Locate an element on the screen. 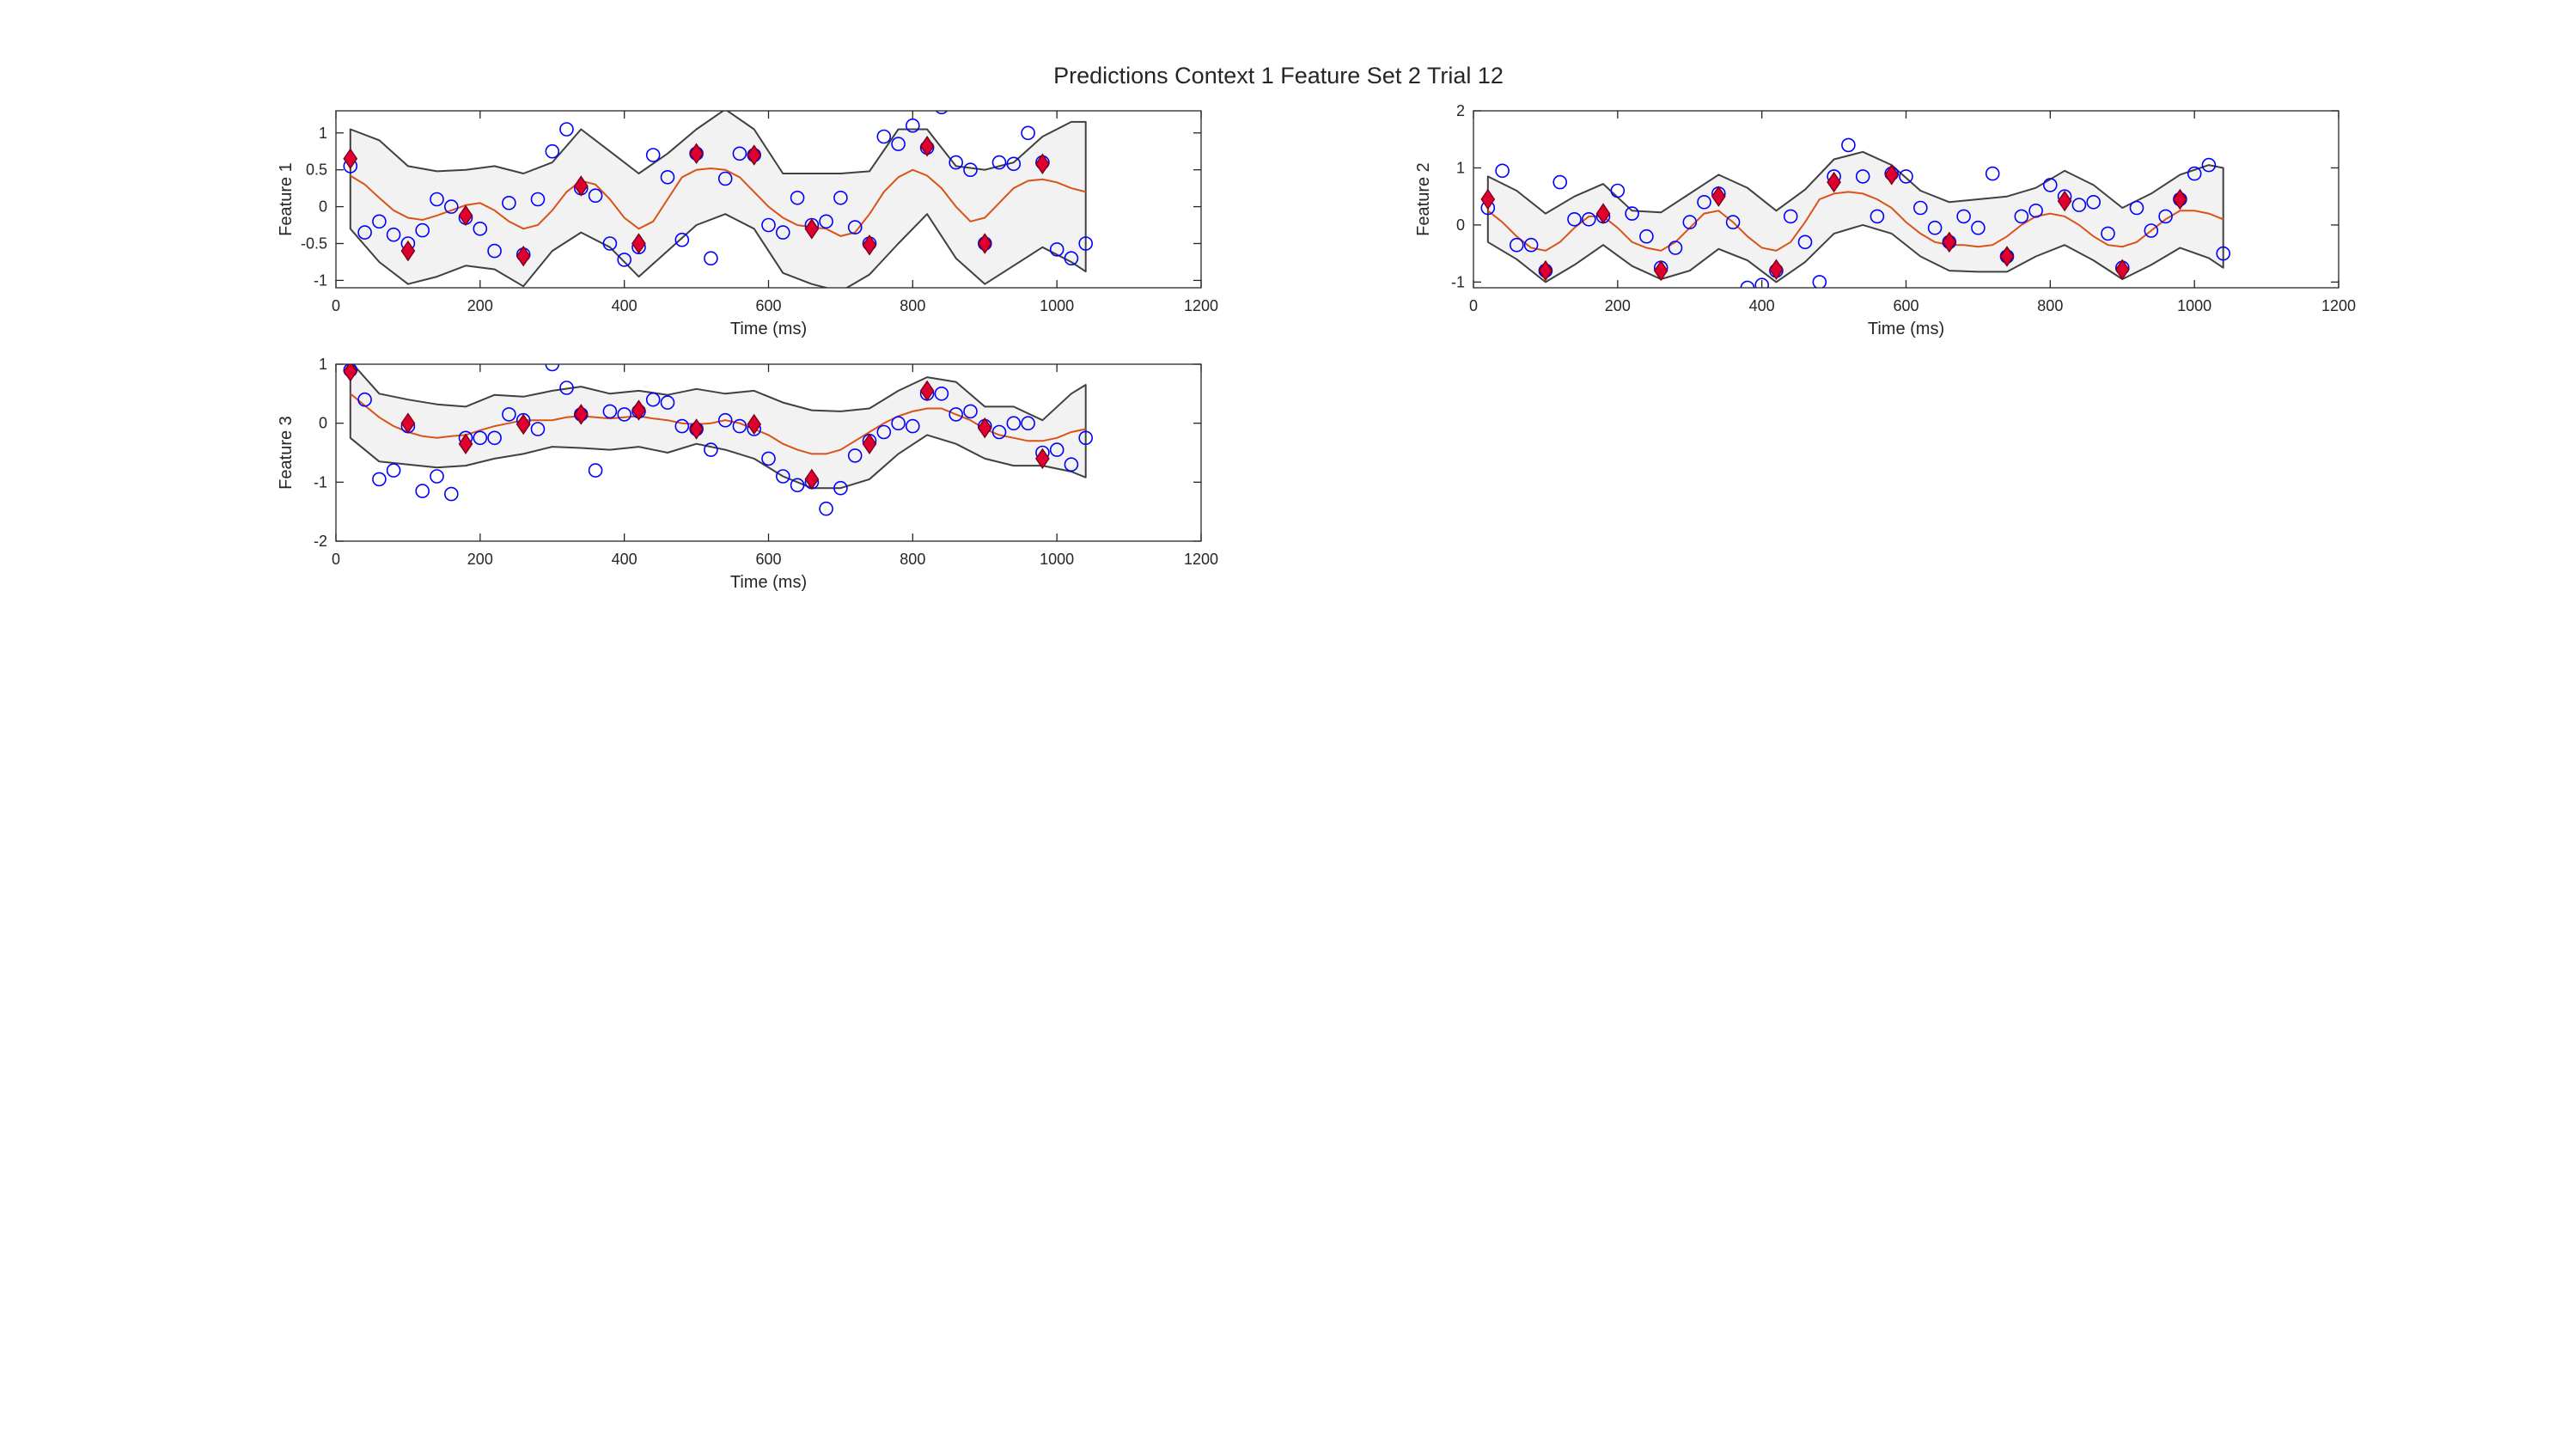 The width and height of the screenshot is (2556, 1456). y-axis-label: Feature 1 is located at coordinates (286, 199).